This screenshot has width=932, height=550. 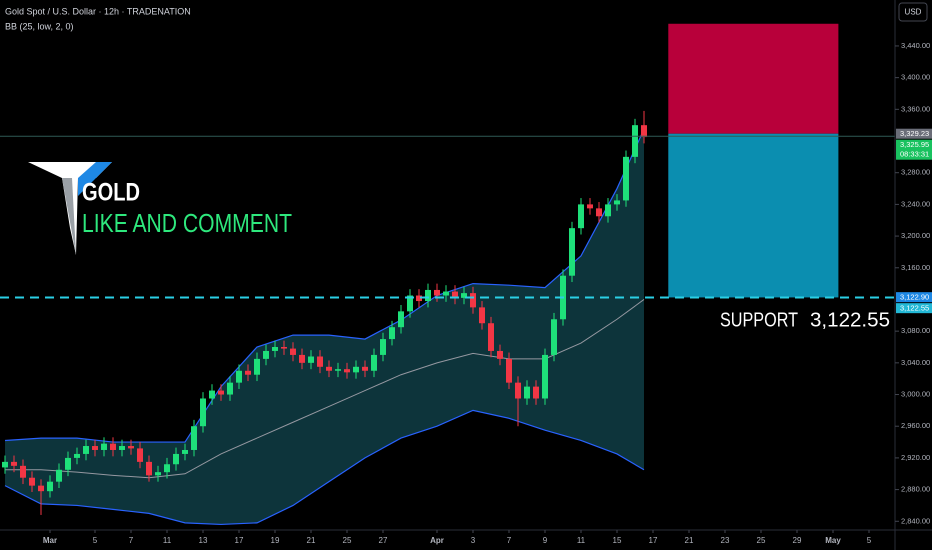 I want to click on y-tick-label: 2,920.00, so click(x=915, y=457).